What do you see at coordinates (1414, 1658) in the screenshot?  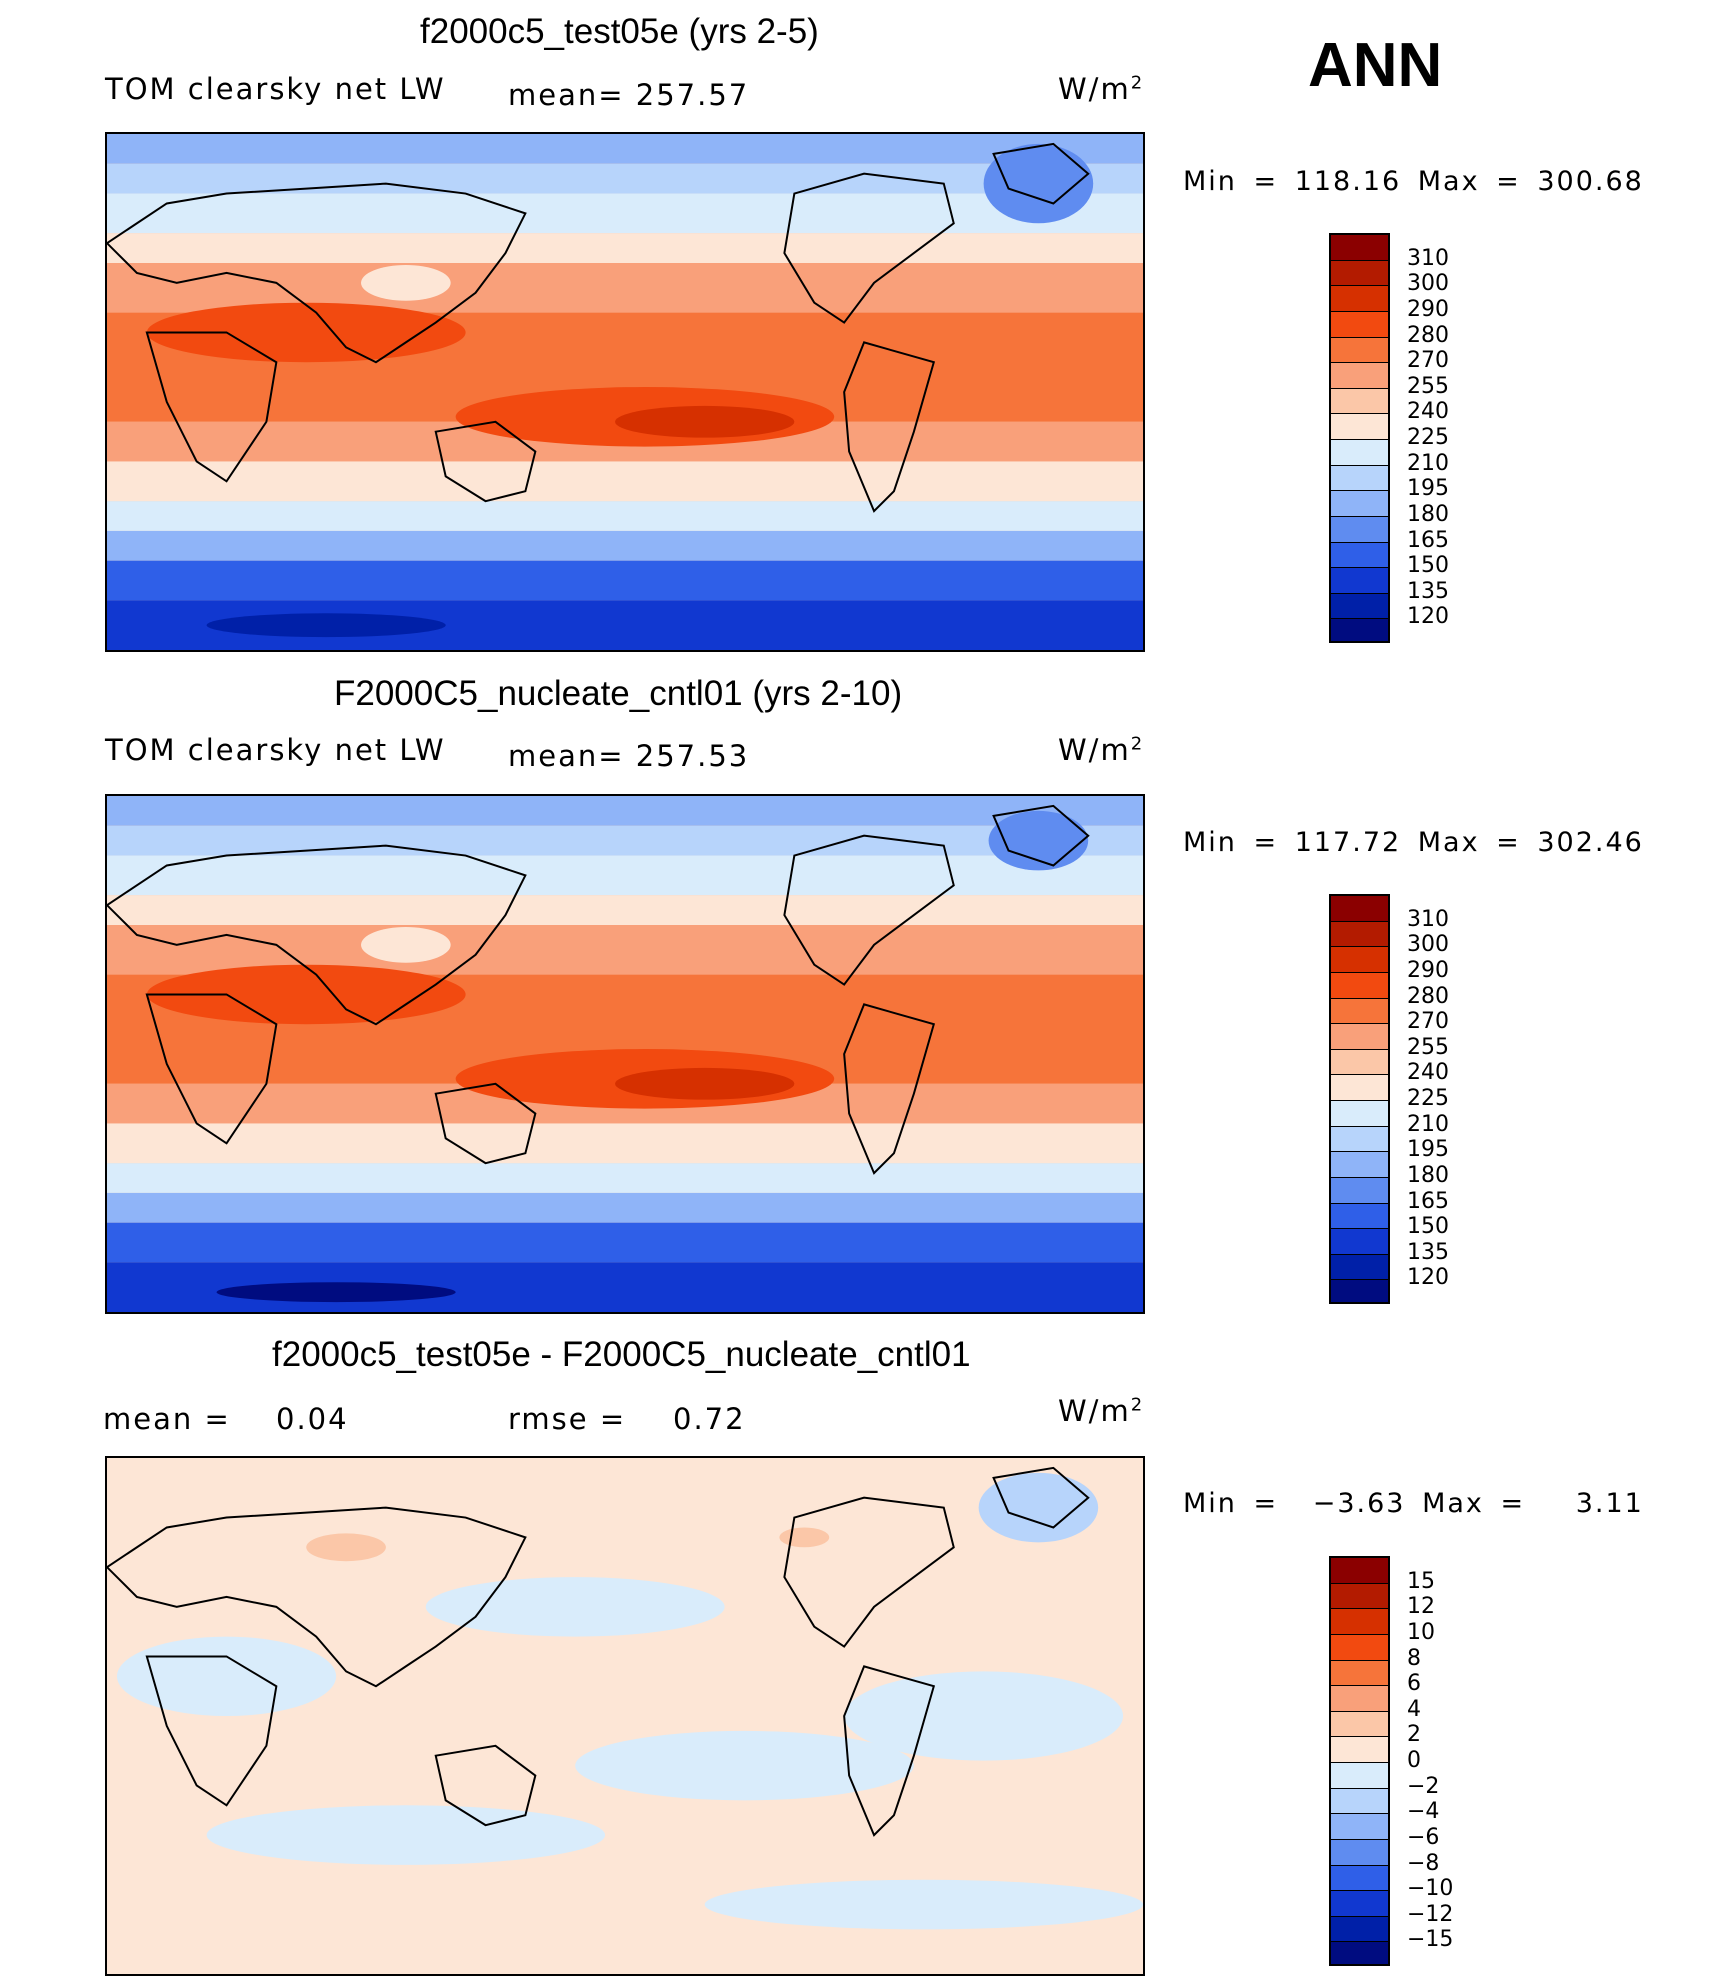 I see `colorbar-tick-label: 8` at bounding box center [1414, 1658].